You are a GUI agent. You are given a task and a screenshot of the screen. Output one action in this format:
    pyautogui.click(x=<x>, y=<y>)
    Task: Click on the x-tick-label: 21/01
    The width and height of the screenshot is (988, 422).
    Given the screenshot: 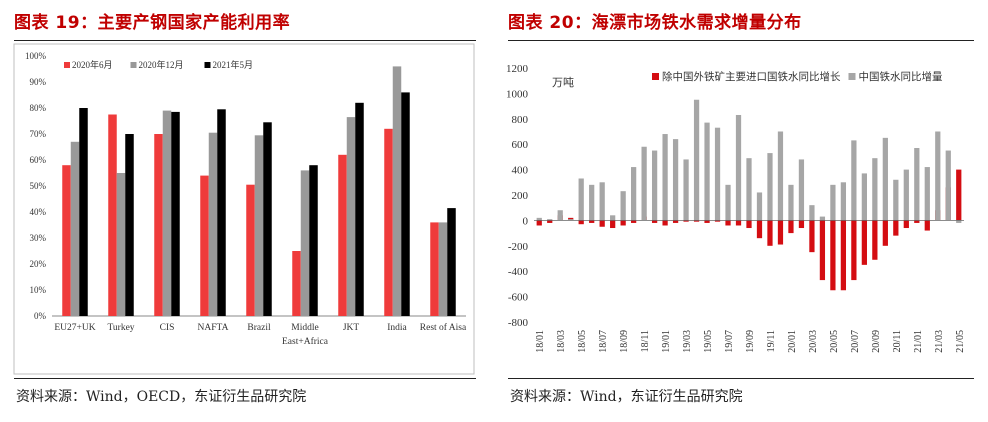 What is the action you would take?
    pyautogui.click(x=918, y=341)
    